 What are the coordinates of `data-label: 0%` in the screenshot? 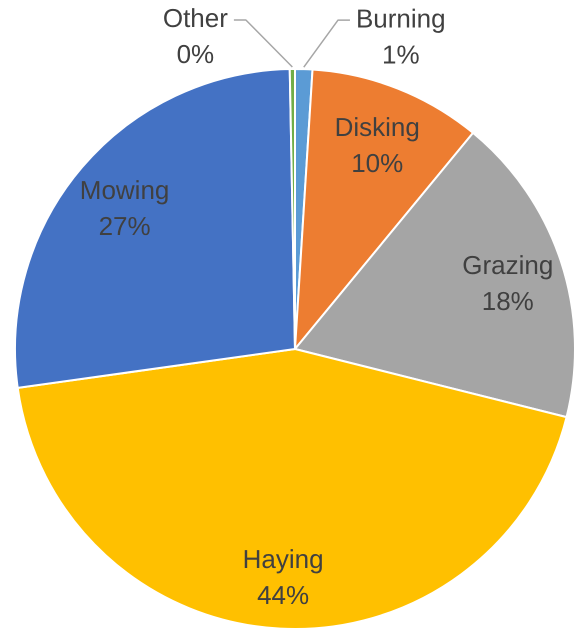 It's located at (195, 54).